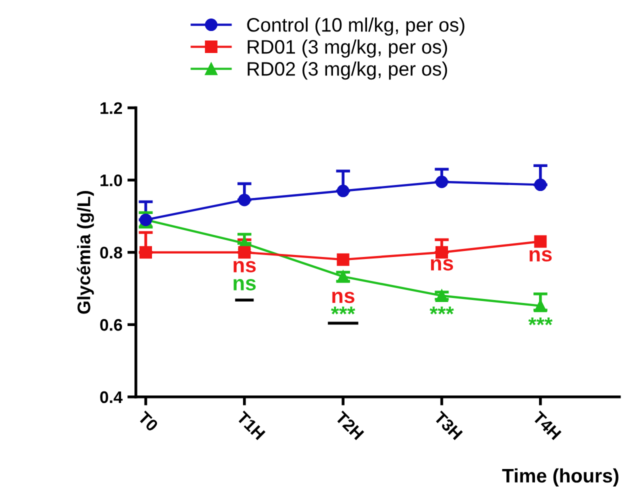 This screenshot has height=490, width=632. Describe the element at coordinates (348, 71) in the screenshot. I see `legend-label: RD02 (3 mg/kg, per os)` at that location.